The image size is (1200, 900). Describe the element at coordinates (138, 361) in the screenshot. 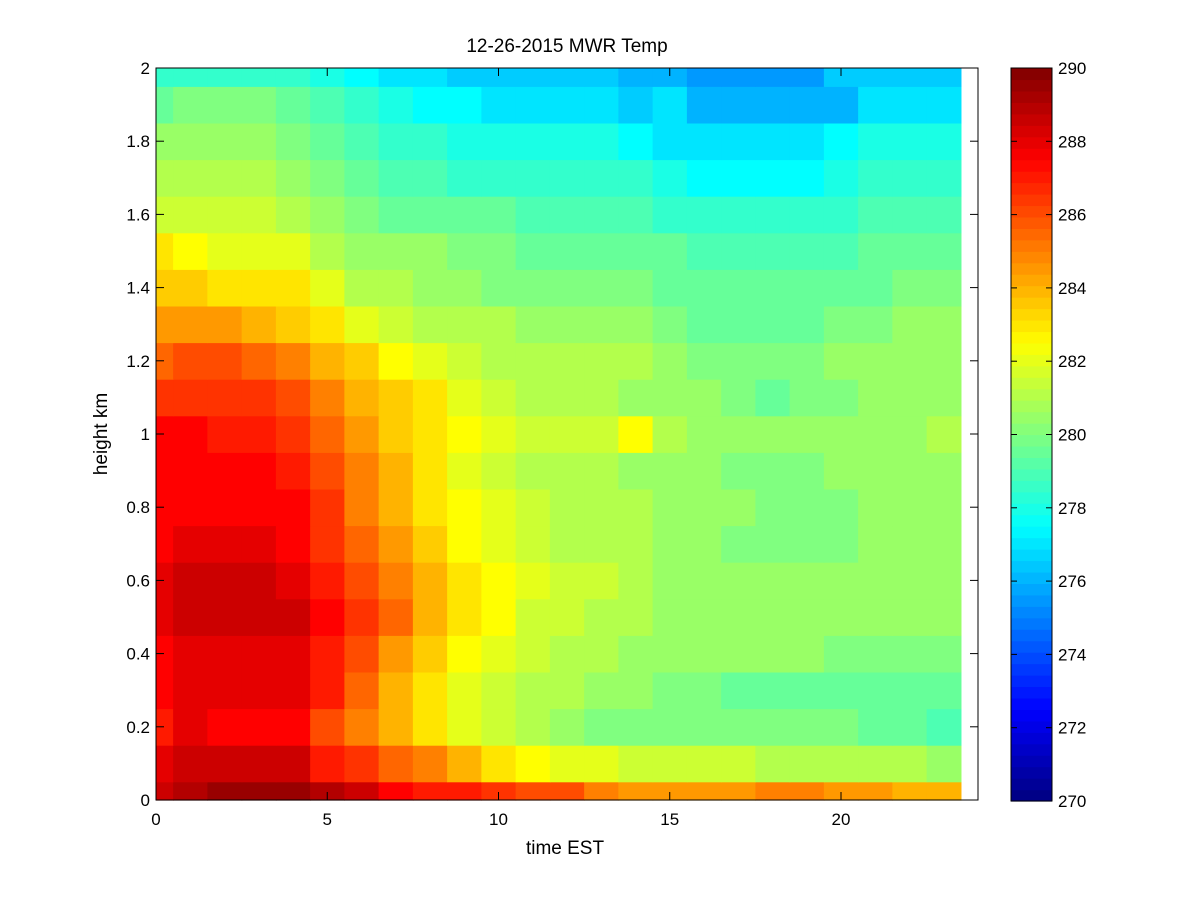

I see `y-tick-label: 1.2` at that location.